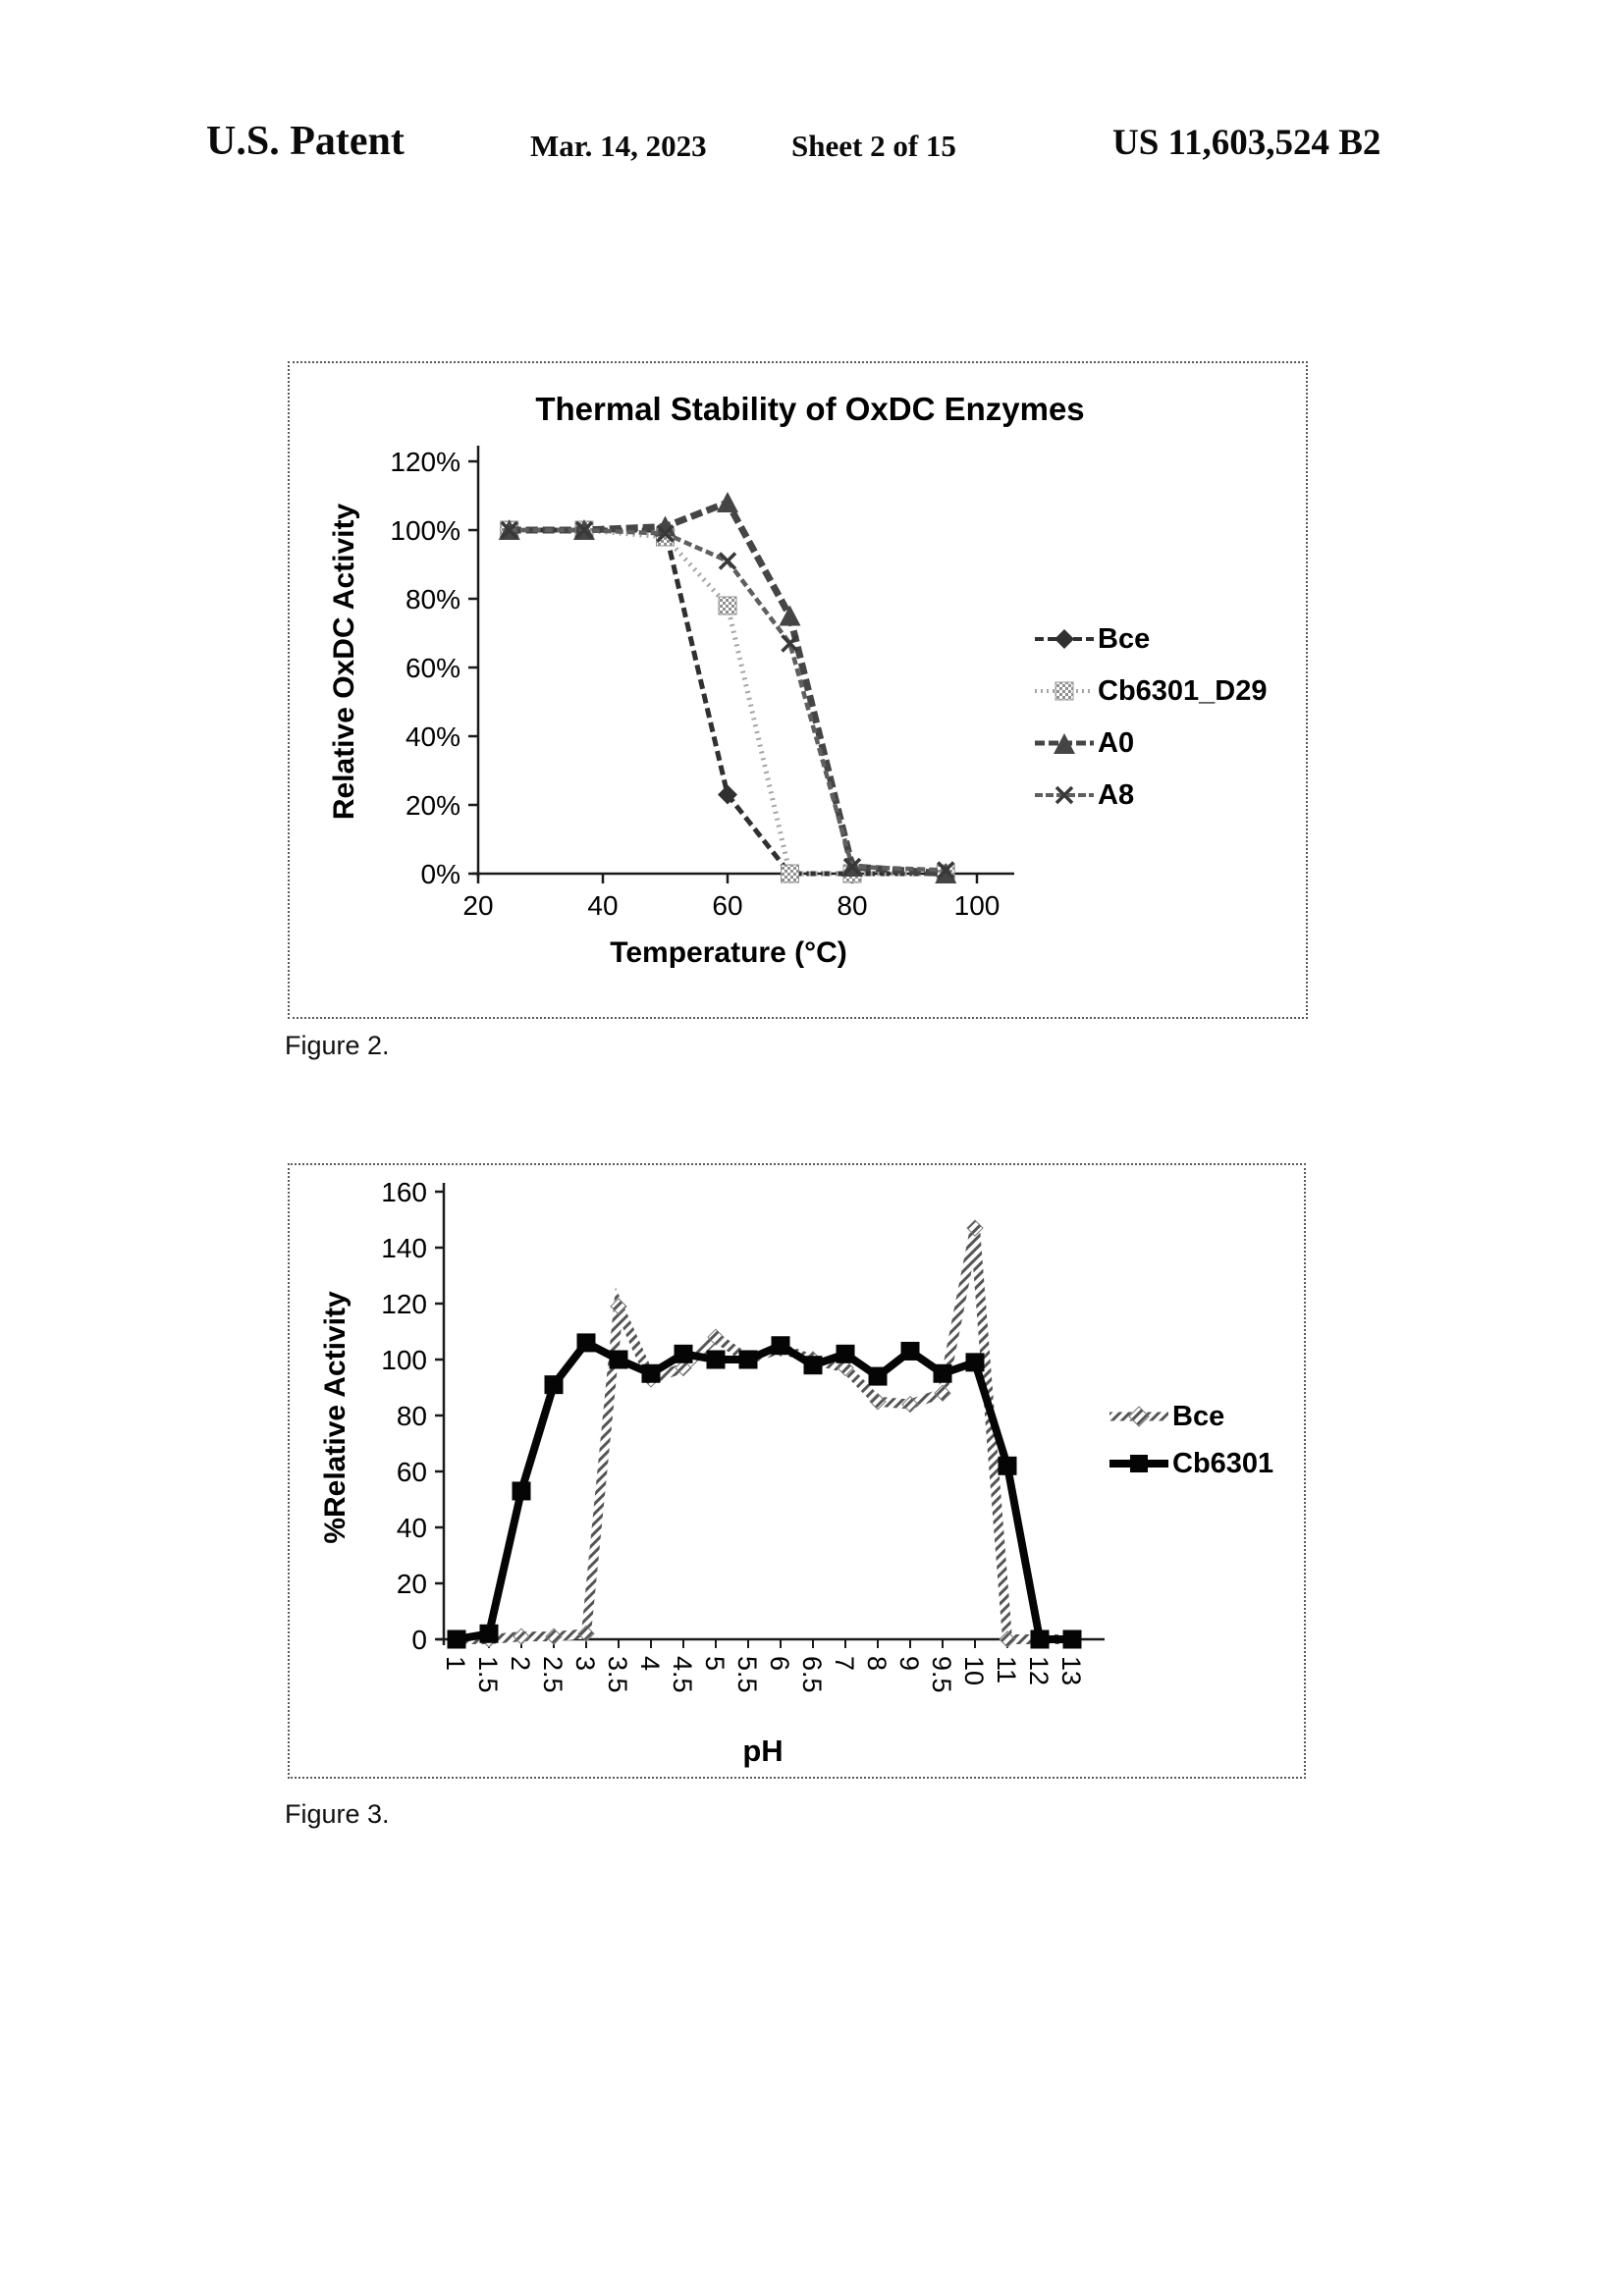  I want to click on figure2-caption: Figure 2., so click(337, 1046).